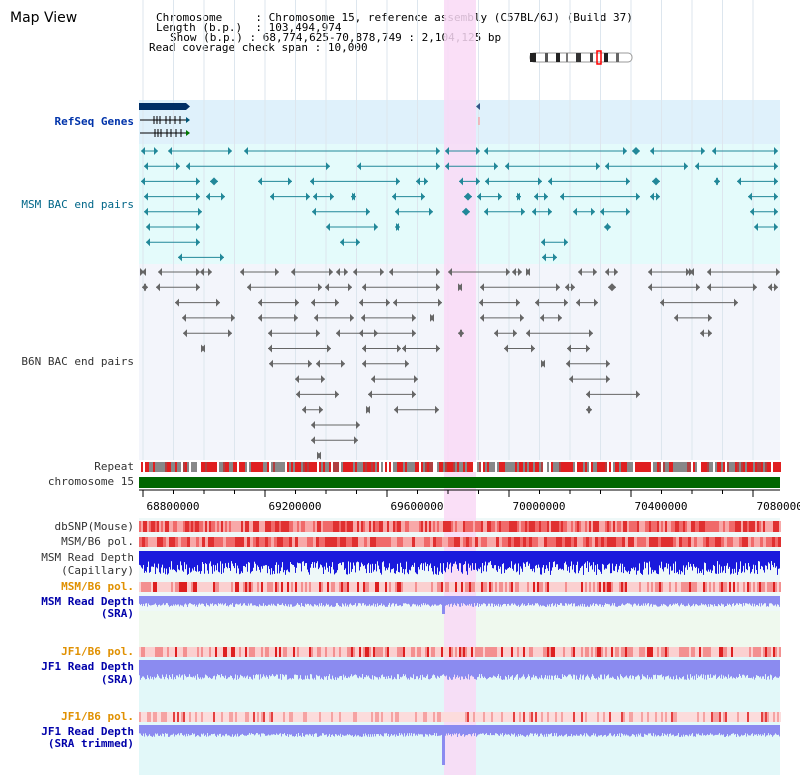  I want to click on track-label-b6n-bac: B6N BAC end pairs, so click(77, 361).